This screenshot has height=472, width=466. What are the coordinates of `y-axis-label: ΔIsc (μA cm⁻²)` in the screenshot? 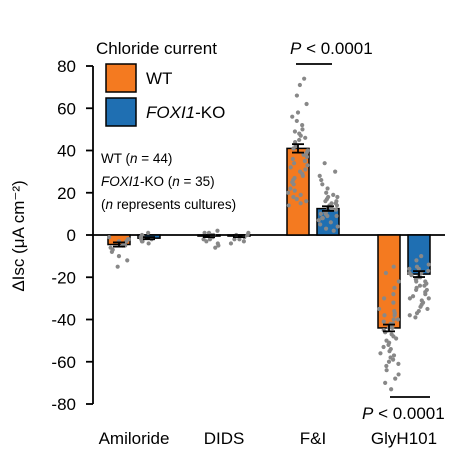 It's located at (18, 235).